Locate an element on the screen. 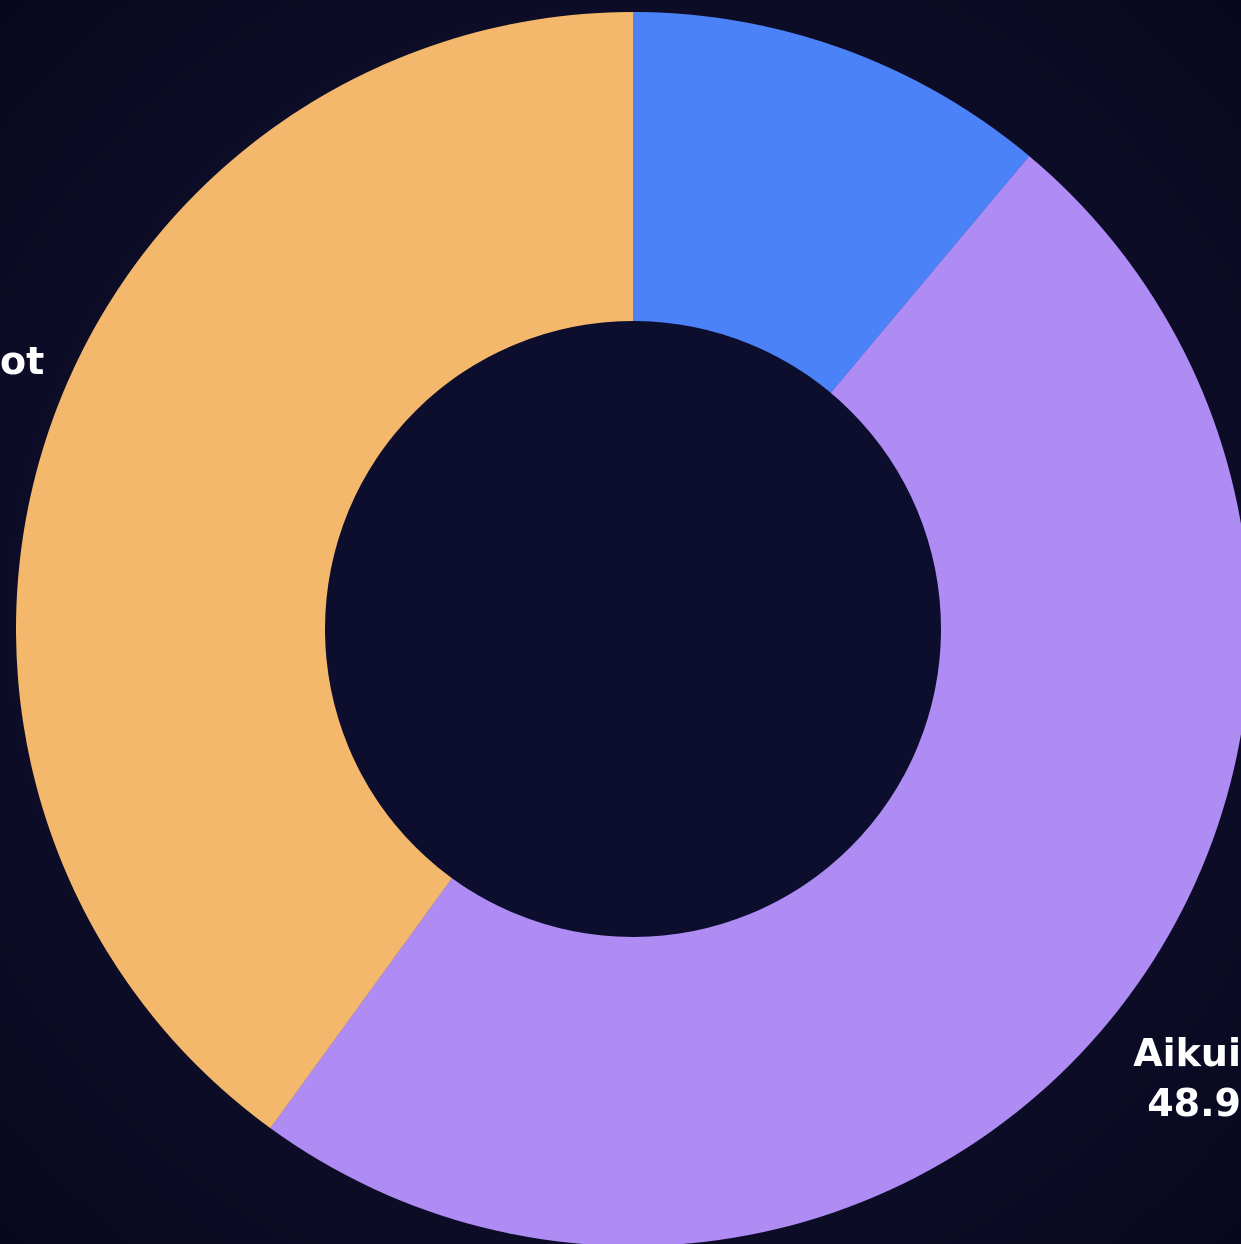 This screenshot has height=1244, width=1241. category-label: Aikui is located at coordinates (1187, 1053).